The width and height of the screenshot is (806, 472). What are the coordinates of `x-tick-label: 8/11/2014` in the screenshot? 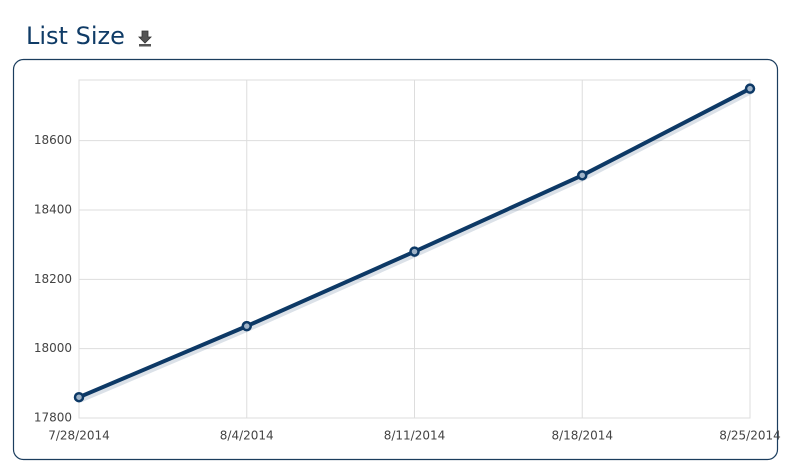 It's located at (415, 436).